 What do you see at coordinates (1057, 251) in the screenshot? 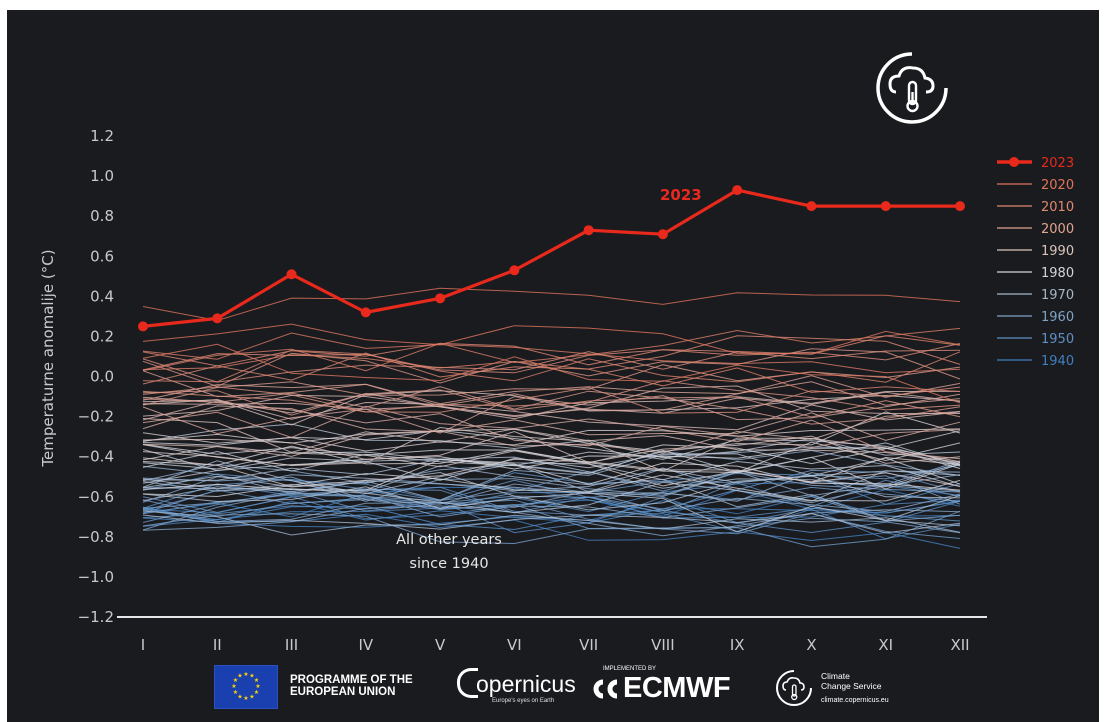
I see `legend-label: 1990` at bounding box center [1057, 251].